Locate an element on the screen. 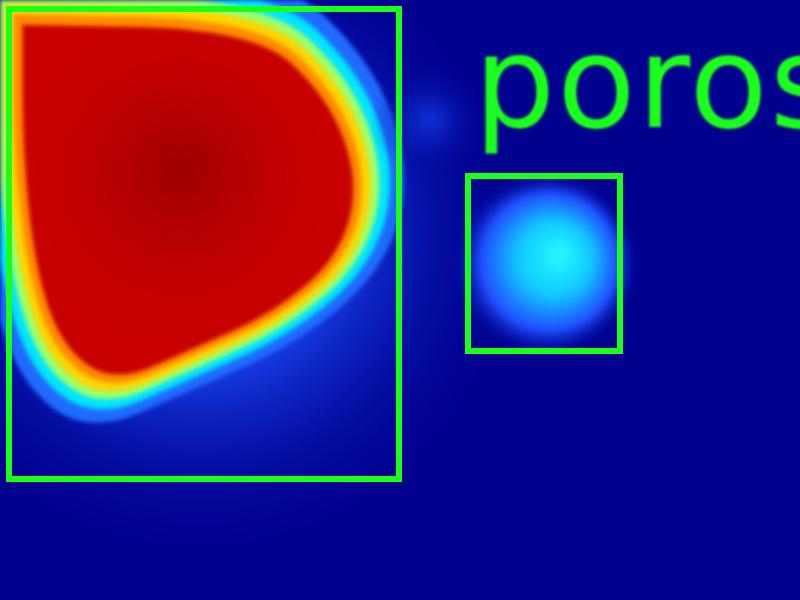 This screenshot has height=600, width=800. detection-box-small is located at coordinates (544, 263).